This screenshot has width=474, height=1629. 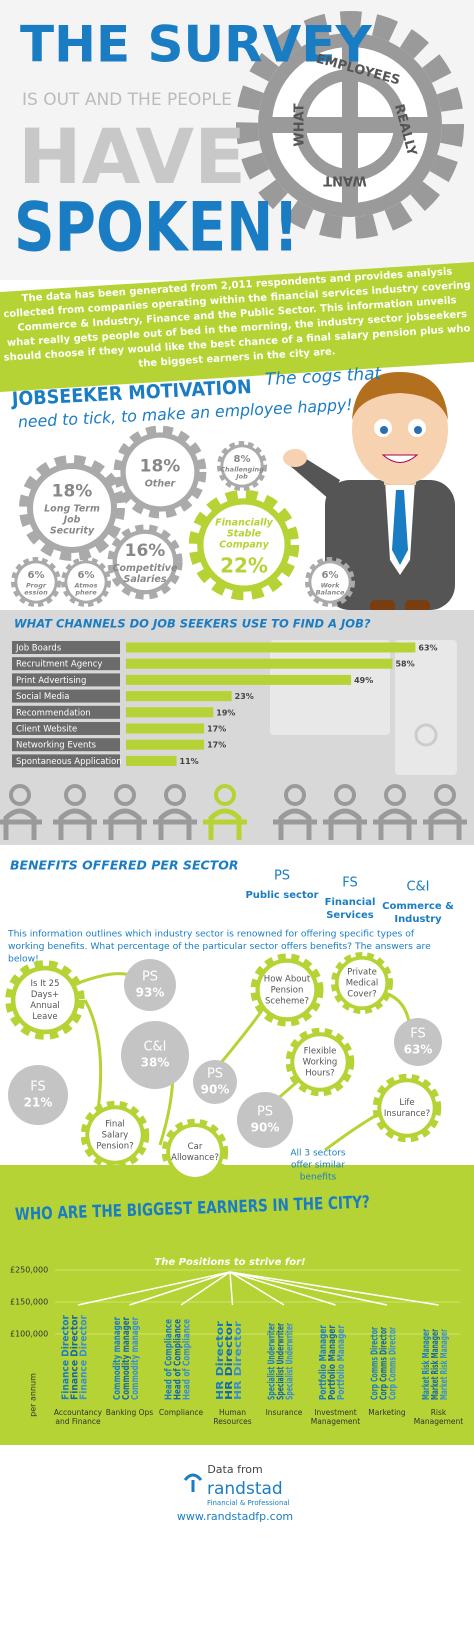 What do you see at coordinates (72, 492) in the screenshot?
I see `cog-value: 18%` at bounding box center [72, 492].